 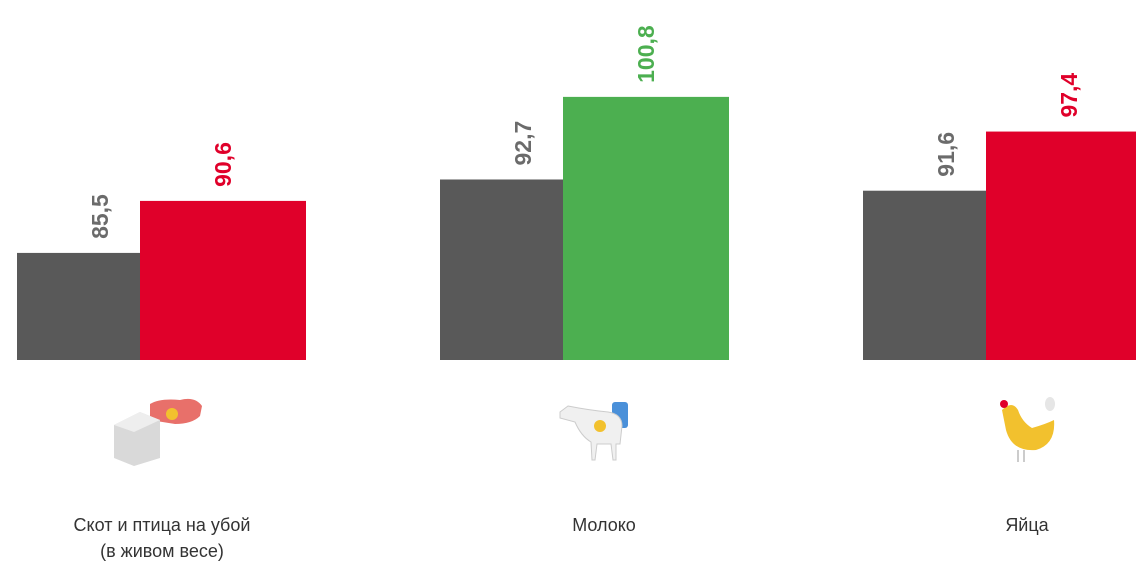 I want to click on category-label: Молоко, so click(x=604, y=525).